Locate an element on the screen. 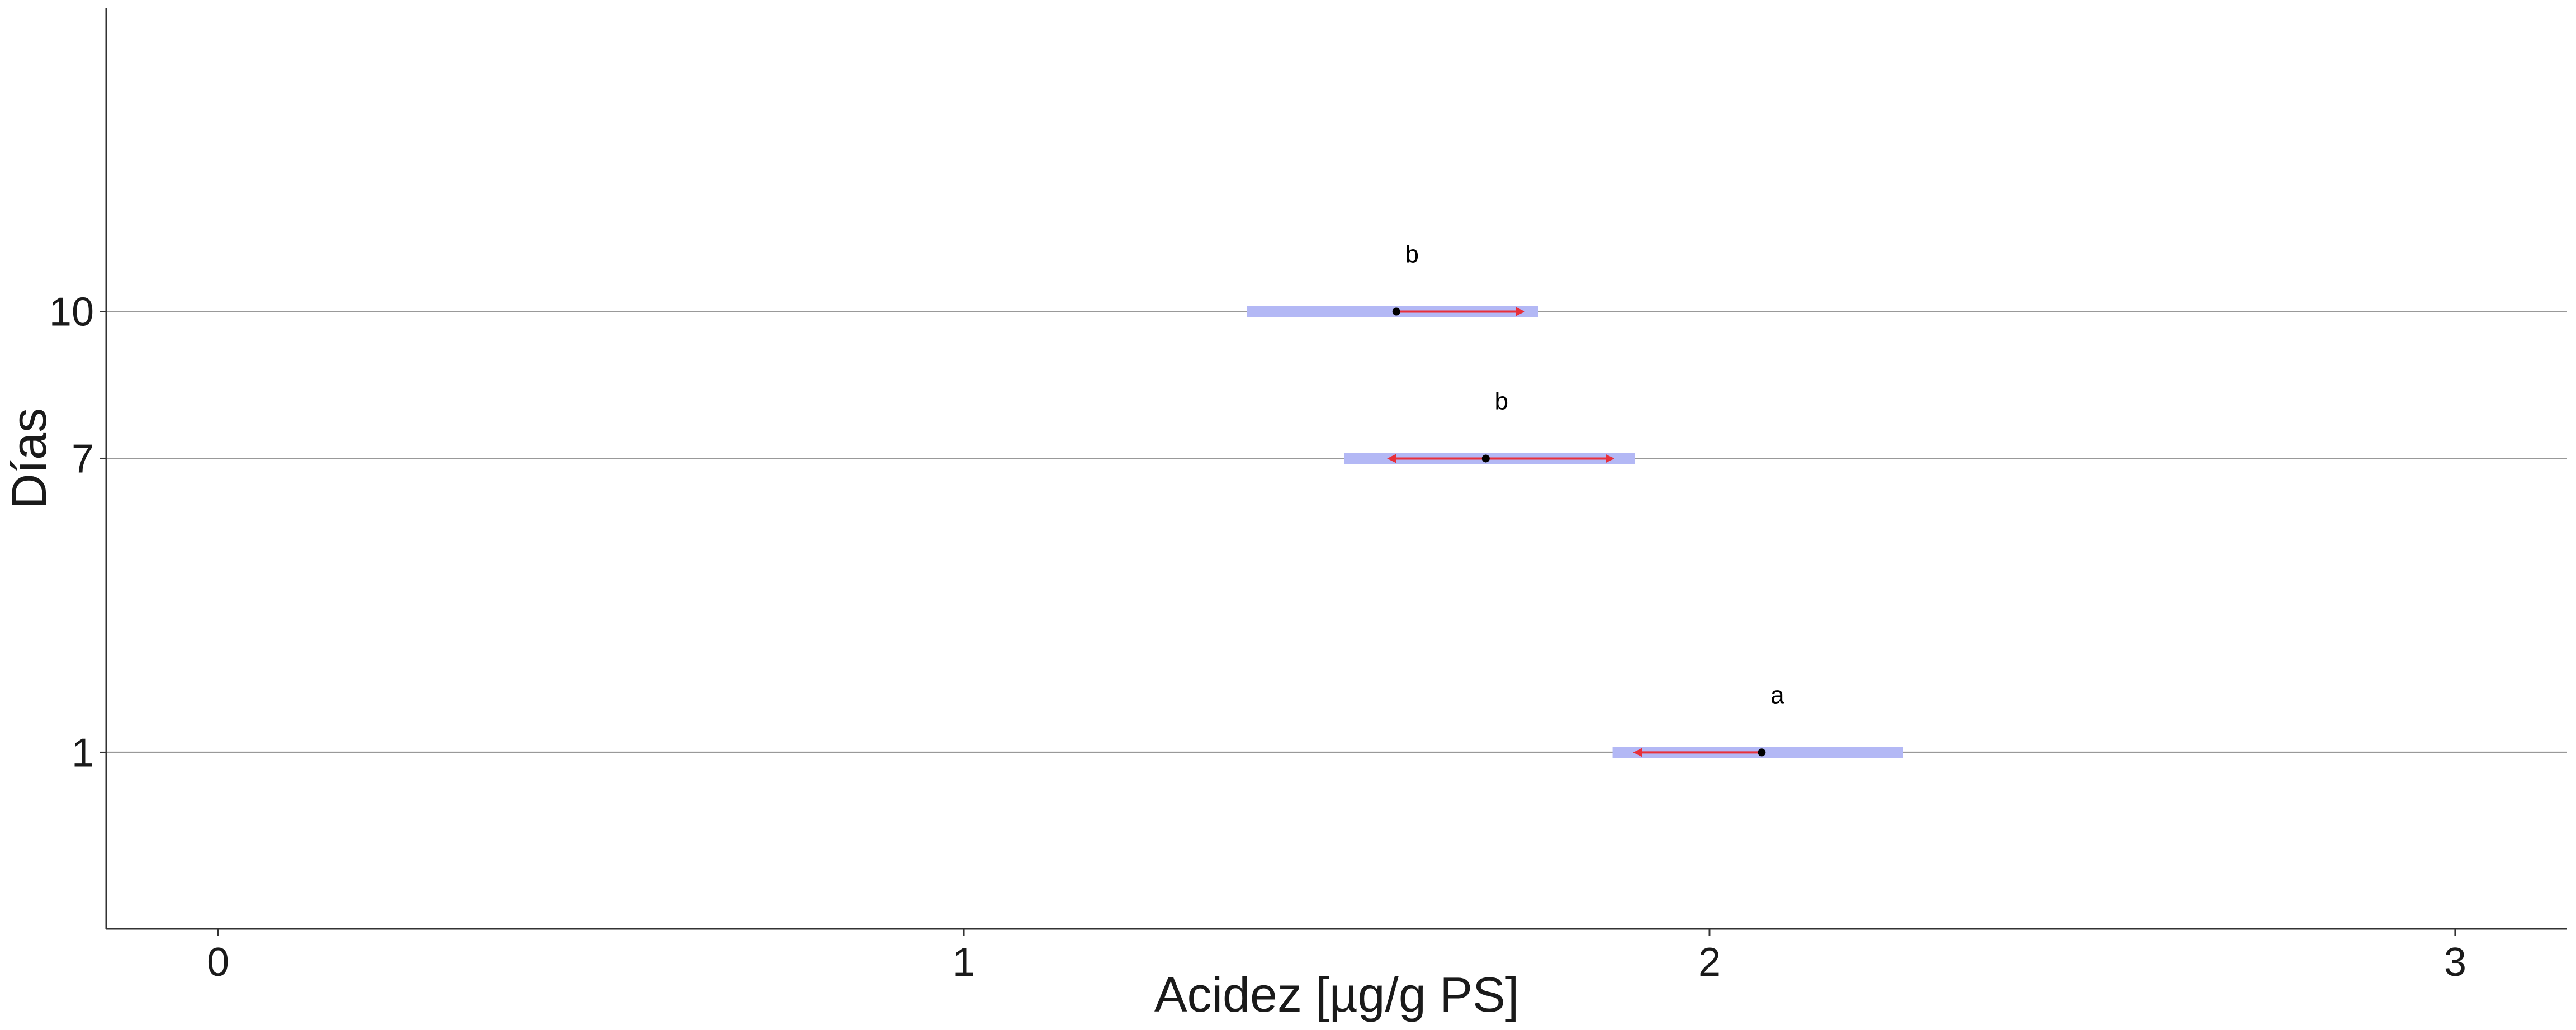 This screenshot has height=1030, width=2576. y-tick-label-10: 10 is located at coordinates (71, 311).